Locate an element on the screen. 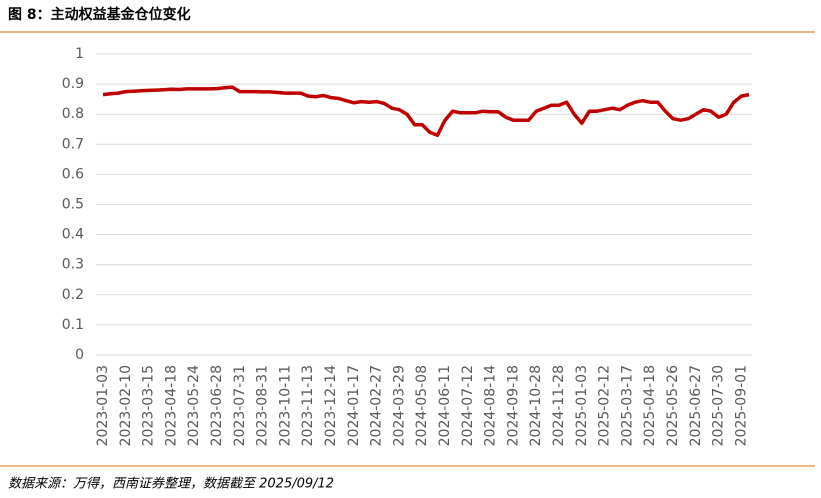  x-tick-label: 2023-12-14 is located at coordinates (331, 405).